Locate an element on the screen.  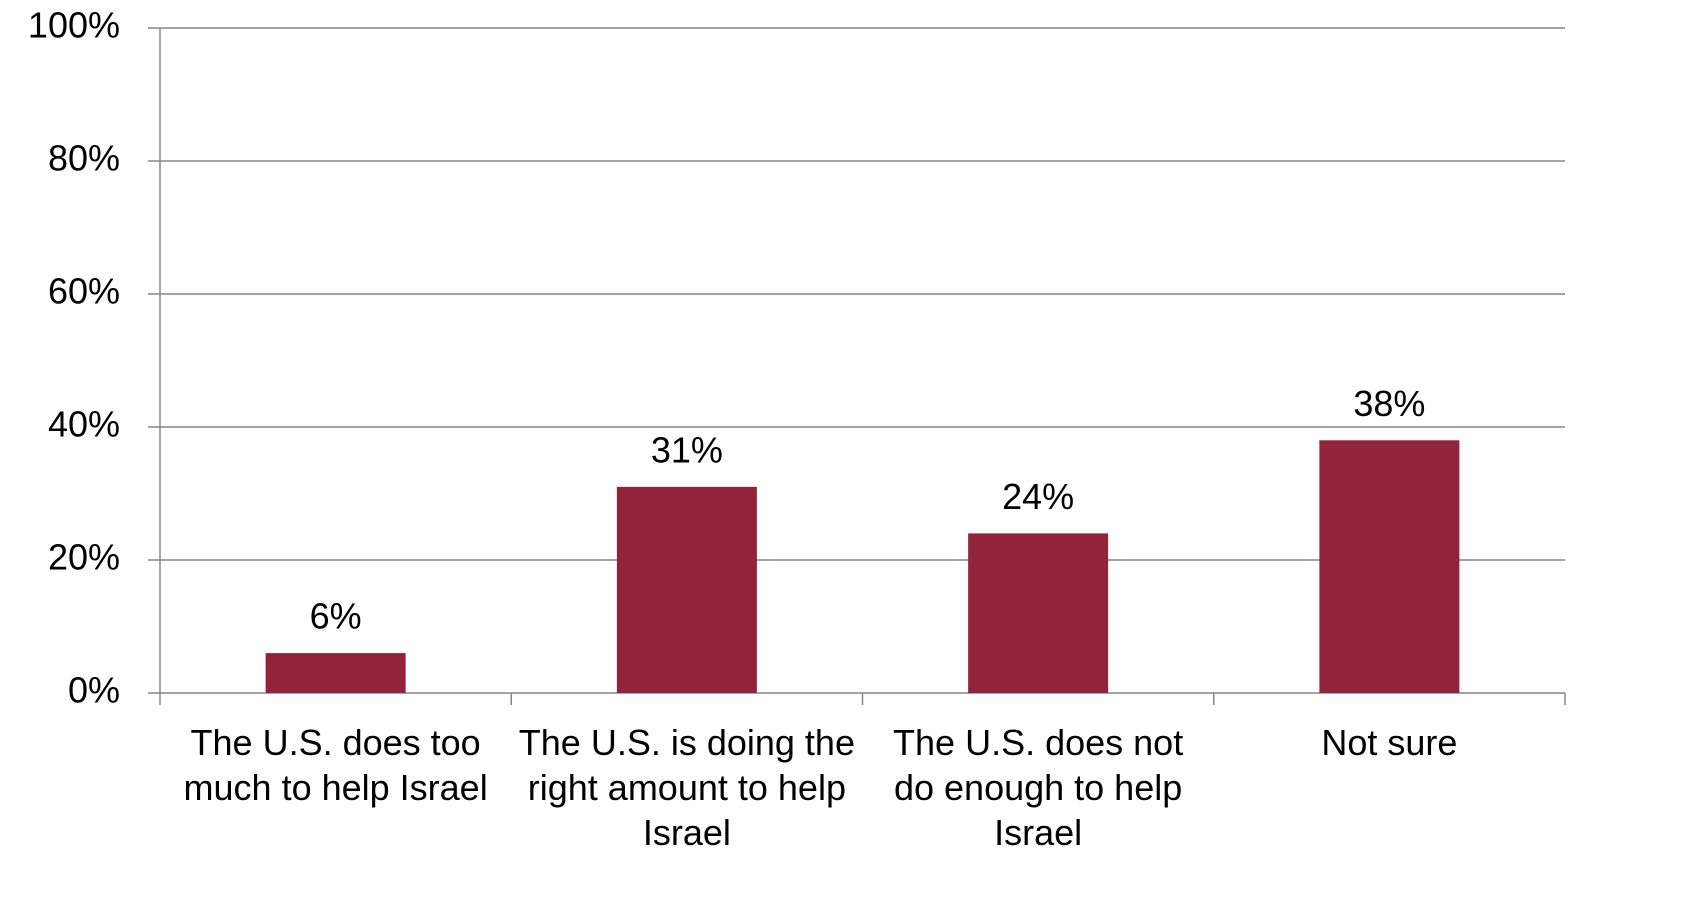
y-tick-label: 40% is located at coordinates (84, 424).